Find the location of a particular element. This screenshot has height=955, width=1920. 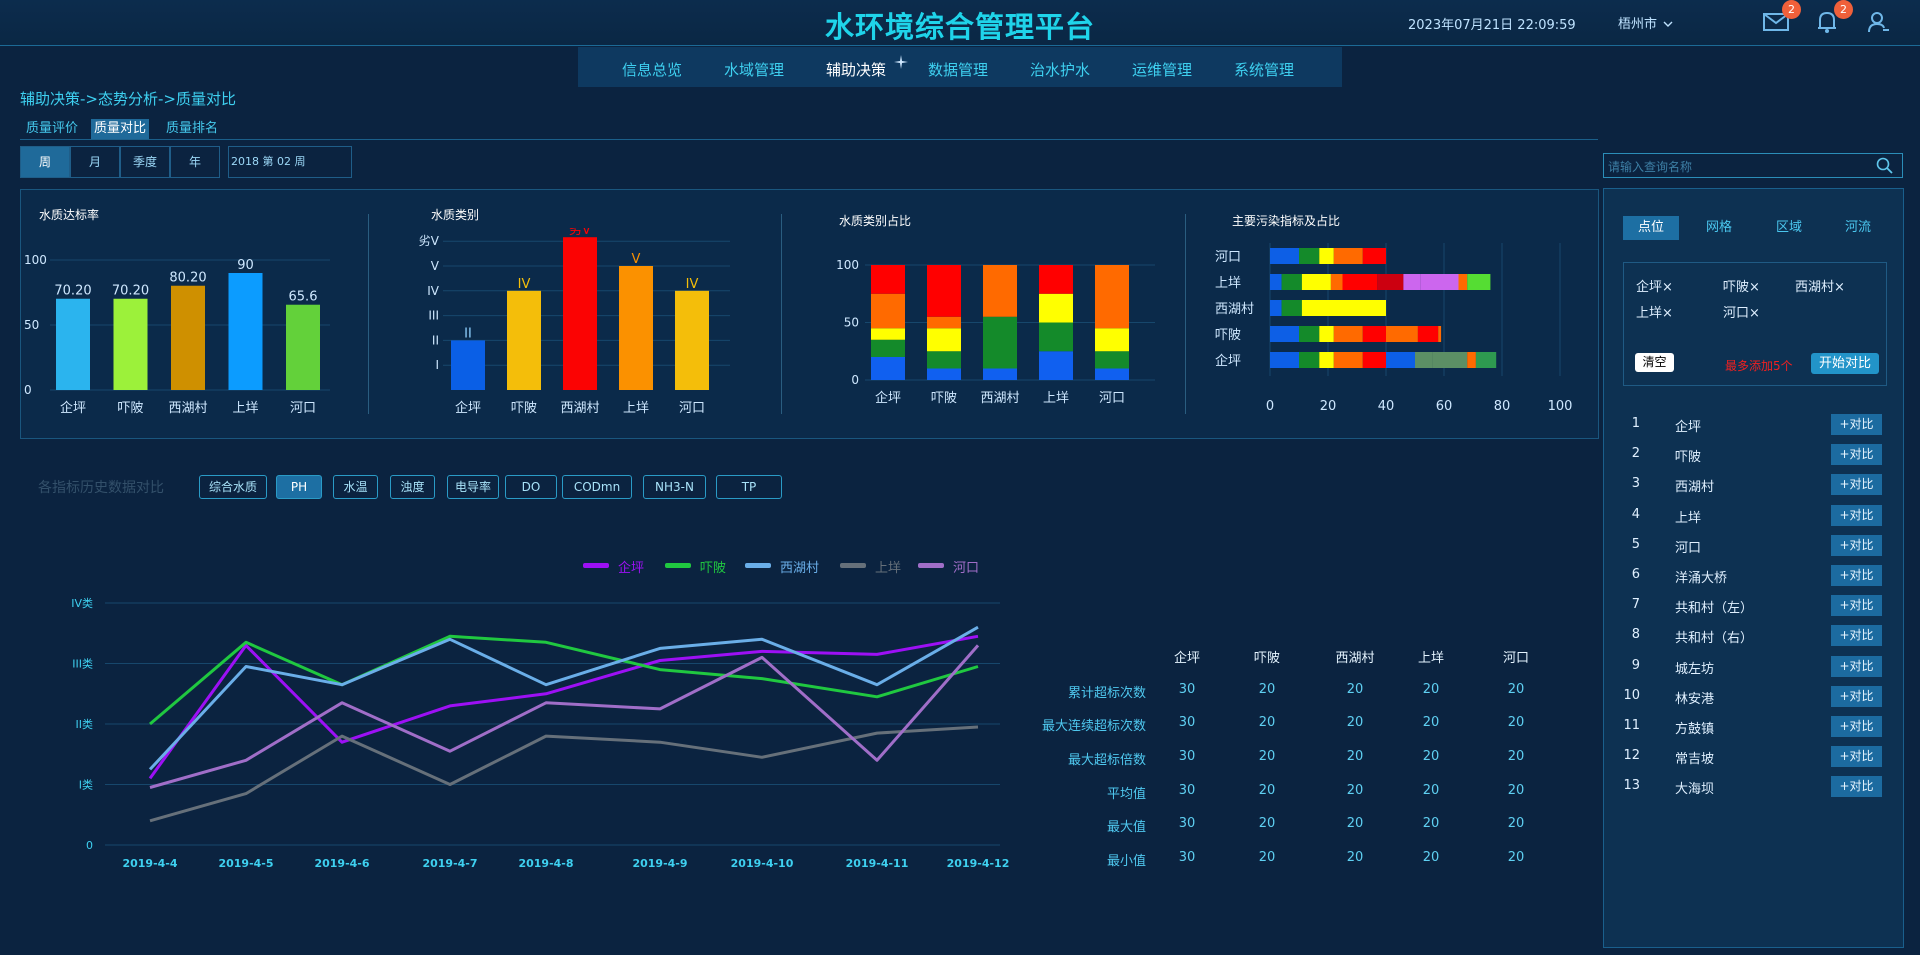

tab-grid: 网格 is located at coordinates (1718, 227).